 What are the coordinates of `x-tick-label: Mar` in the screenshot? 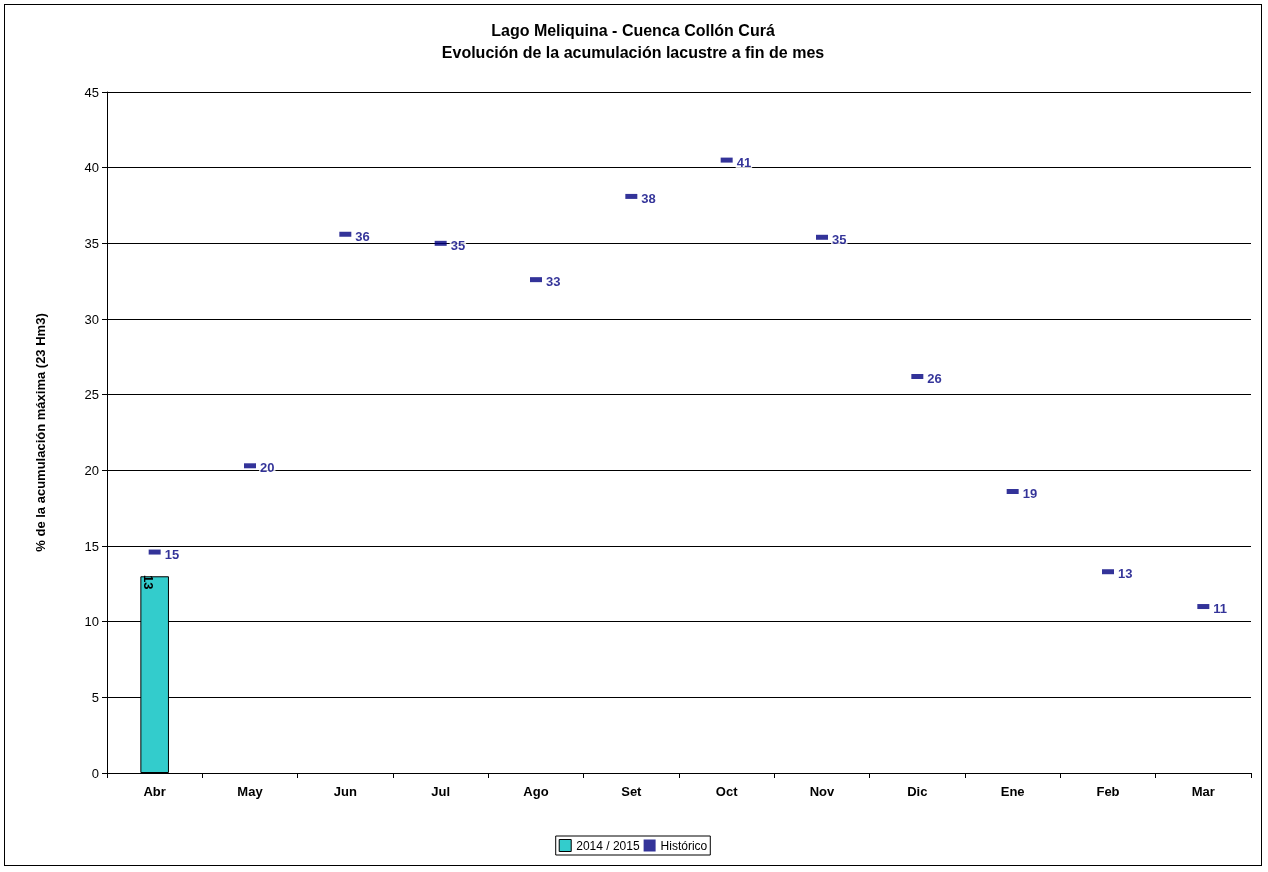 It's located at (1203, 791).